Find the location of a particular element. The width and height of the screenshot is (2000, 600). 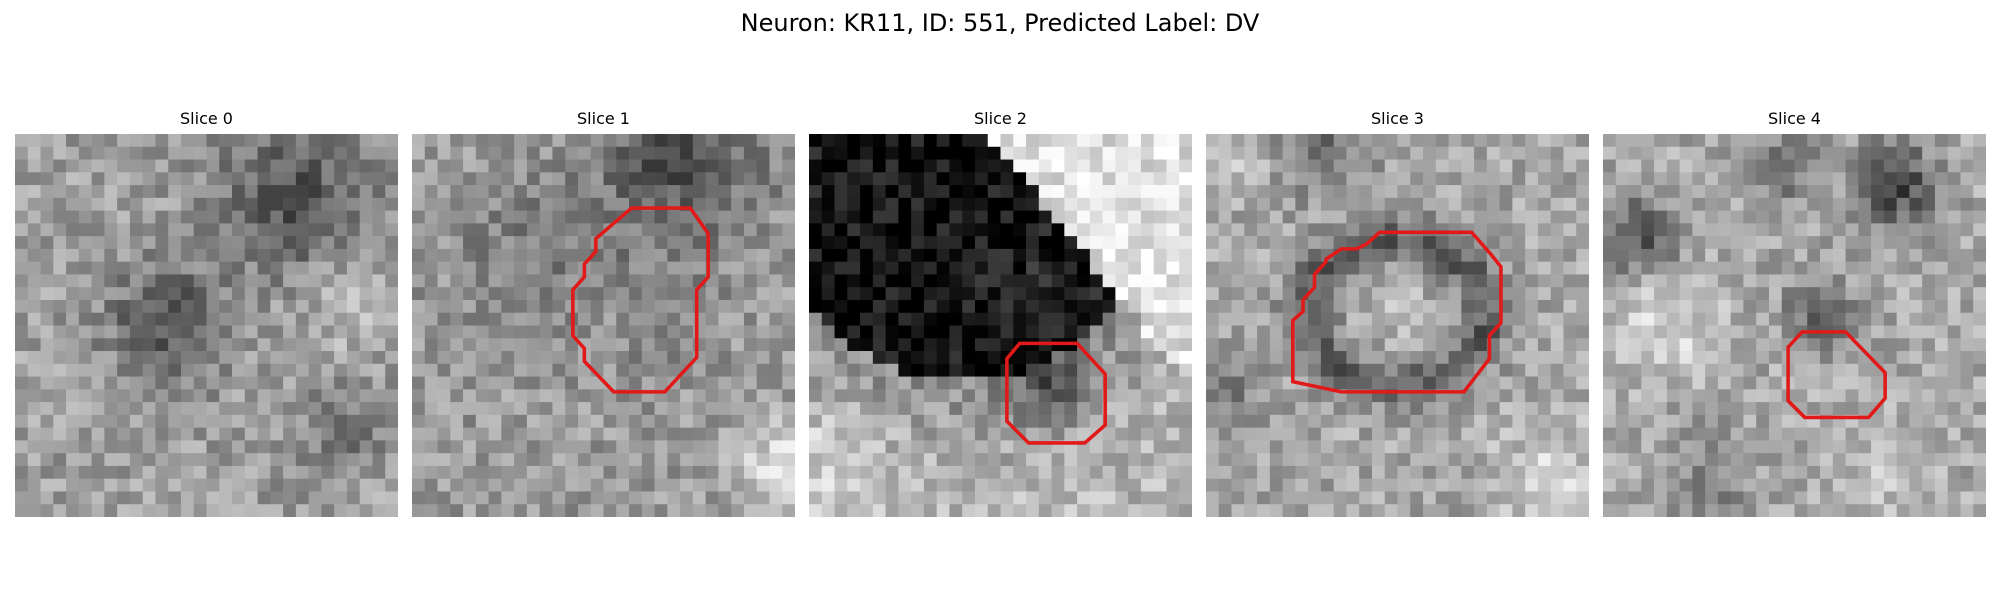

slice-title: Slice 4 is located at coordinates (1794, 118).